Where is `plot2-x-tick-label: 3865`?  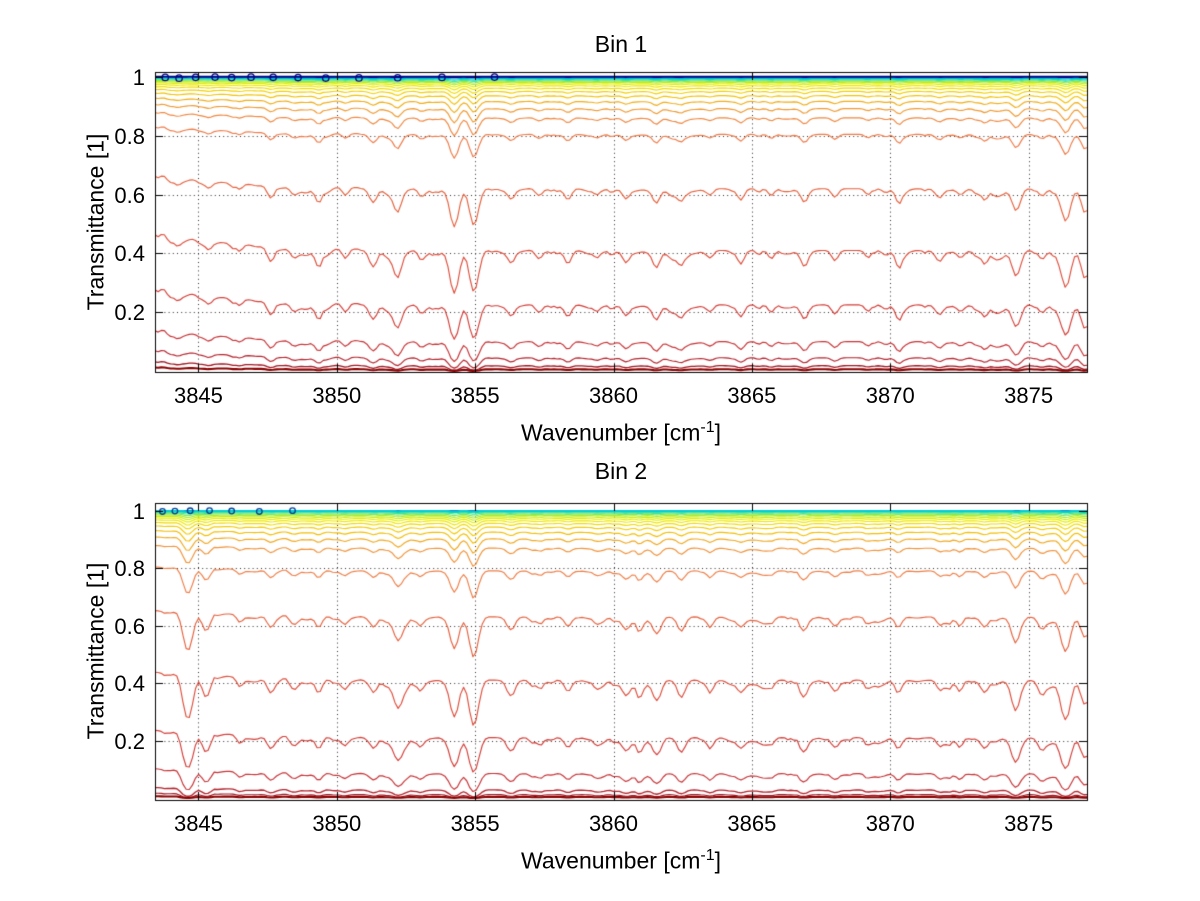 plot2-x-tick-label: 3865 is located at coordinates (752, 823).